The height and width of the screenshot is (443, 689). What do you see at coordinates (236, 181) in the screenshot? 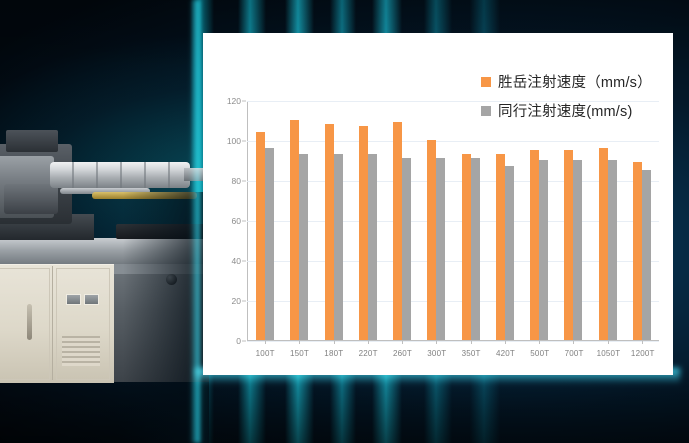
I see `y-axis-tick-label: 80` at bounding box center [236, 181].